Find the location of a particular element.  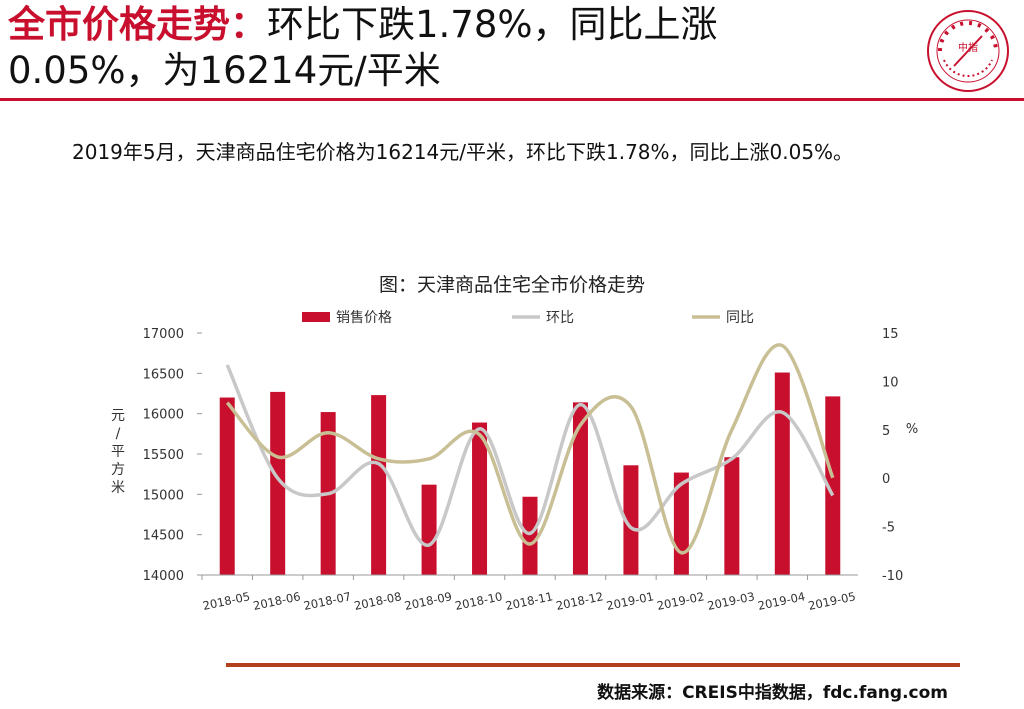

title-divider is located at coordinates (512, 99).